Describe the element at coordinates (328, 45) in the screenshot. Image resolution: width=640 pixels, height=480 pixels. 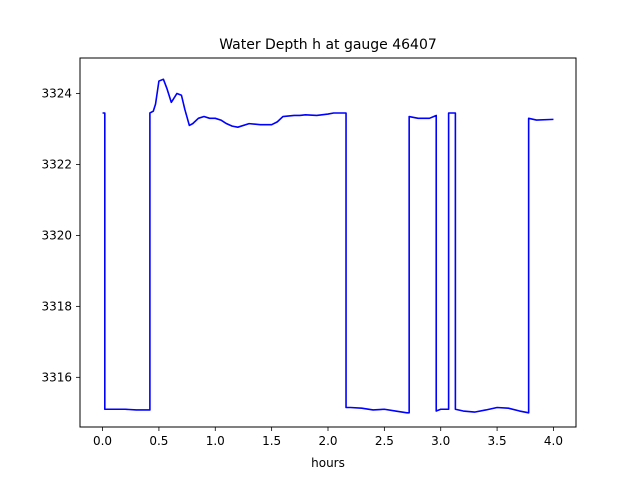
I see `chart-title: Water Depth h at gauge 46407` at that location.